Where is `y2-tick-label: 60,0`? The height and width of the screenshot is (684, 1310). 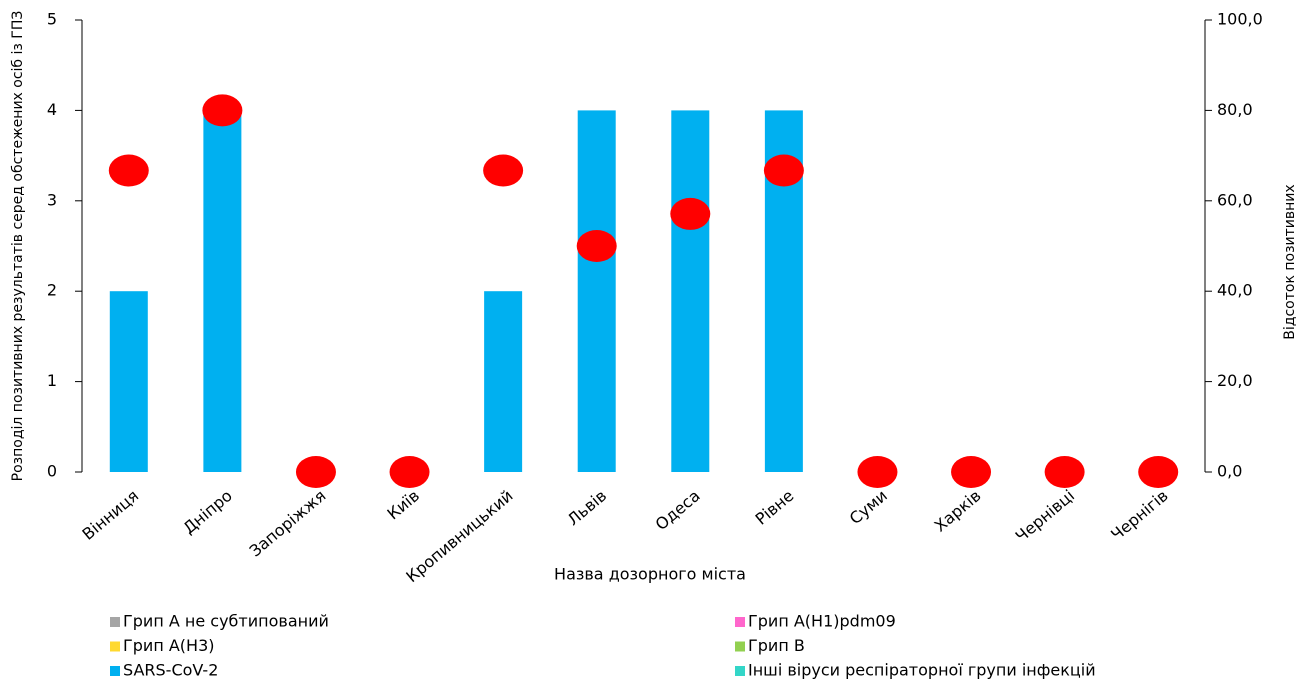
y2-tick-label: 60,0 is located at coordinates (1235, 199).